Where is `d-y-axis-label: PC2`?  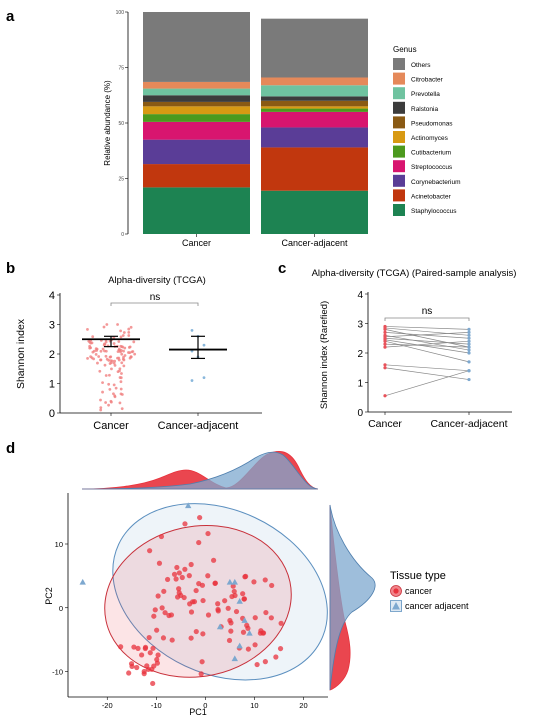 d-y-axis-label: PC2 is located at coordinates (49, 596).